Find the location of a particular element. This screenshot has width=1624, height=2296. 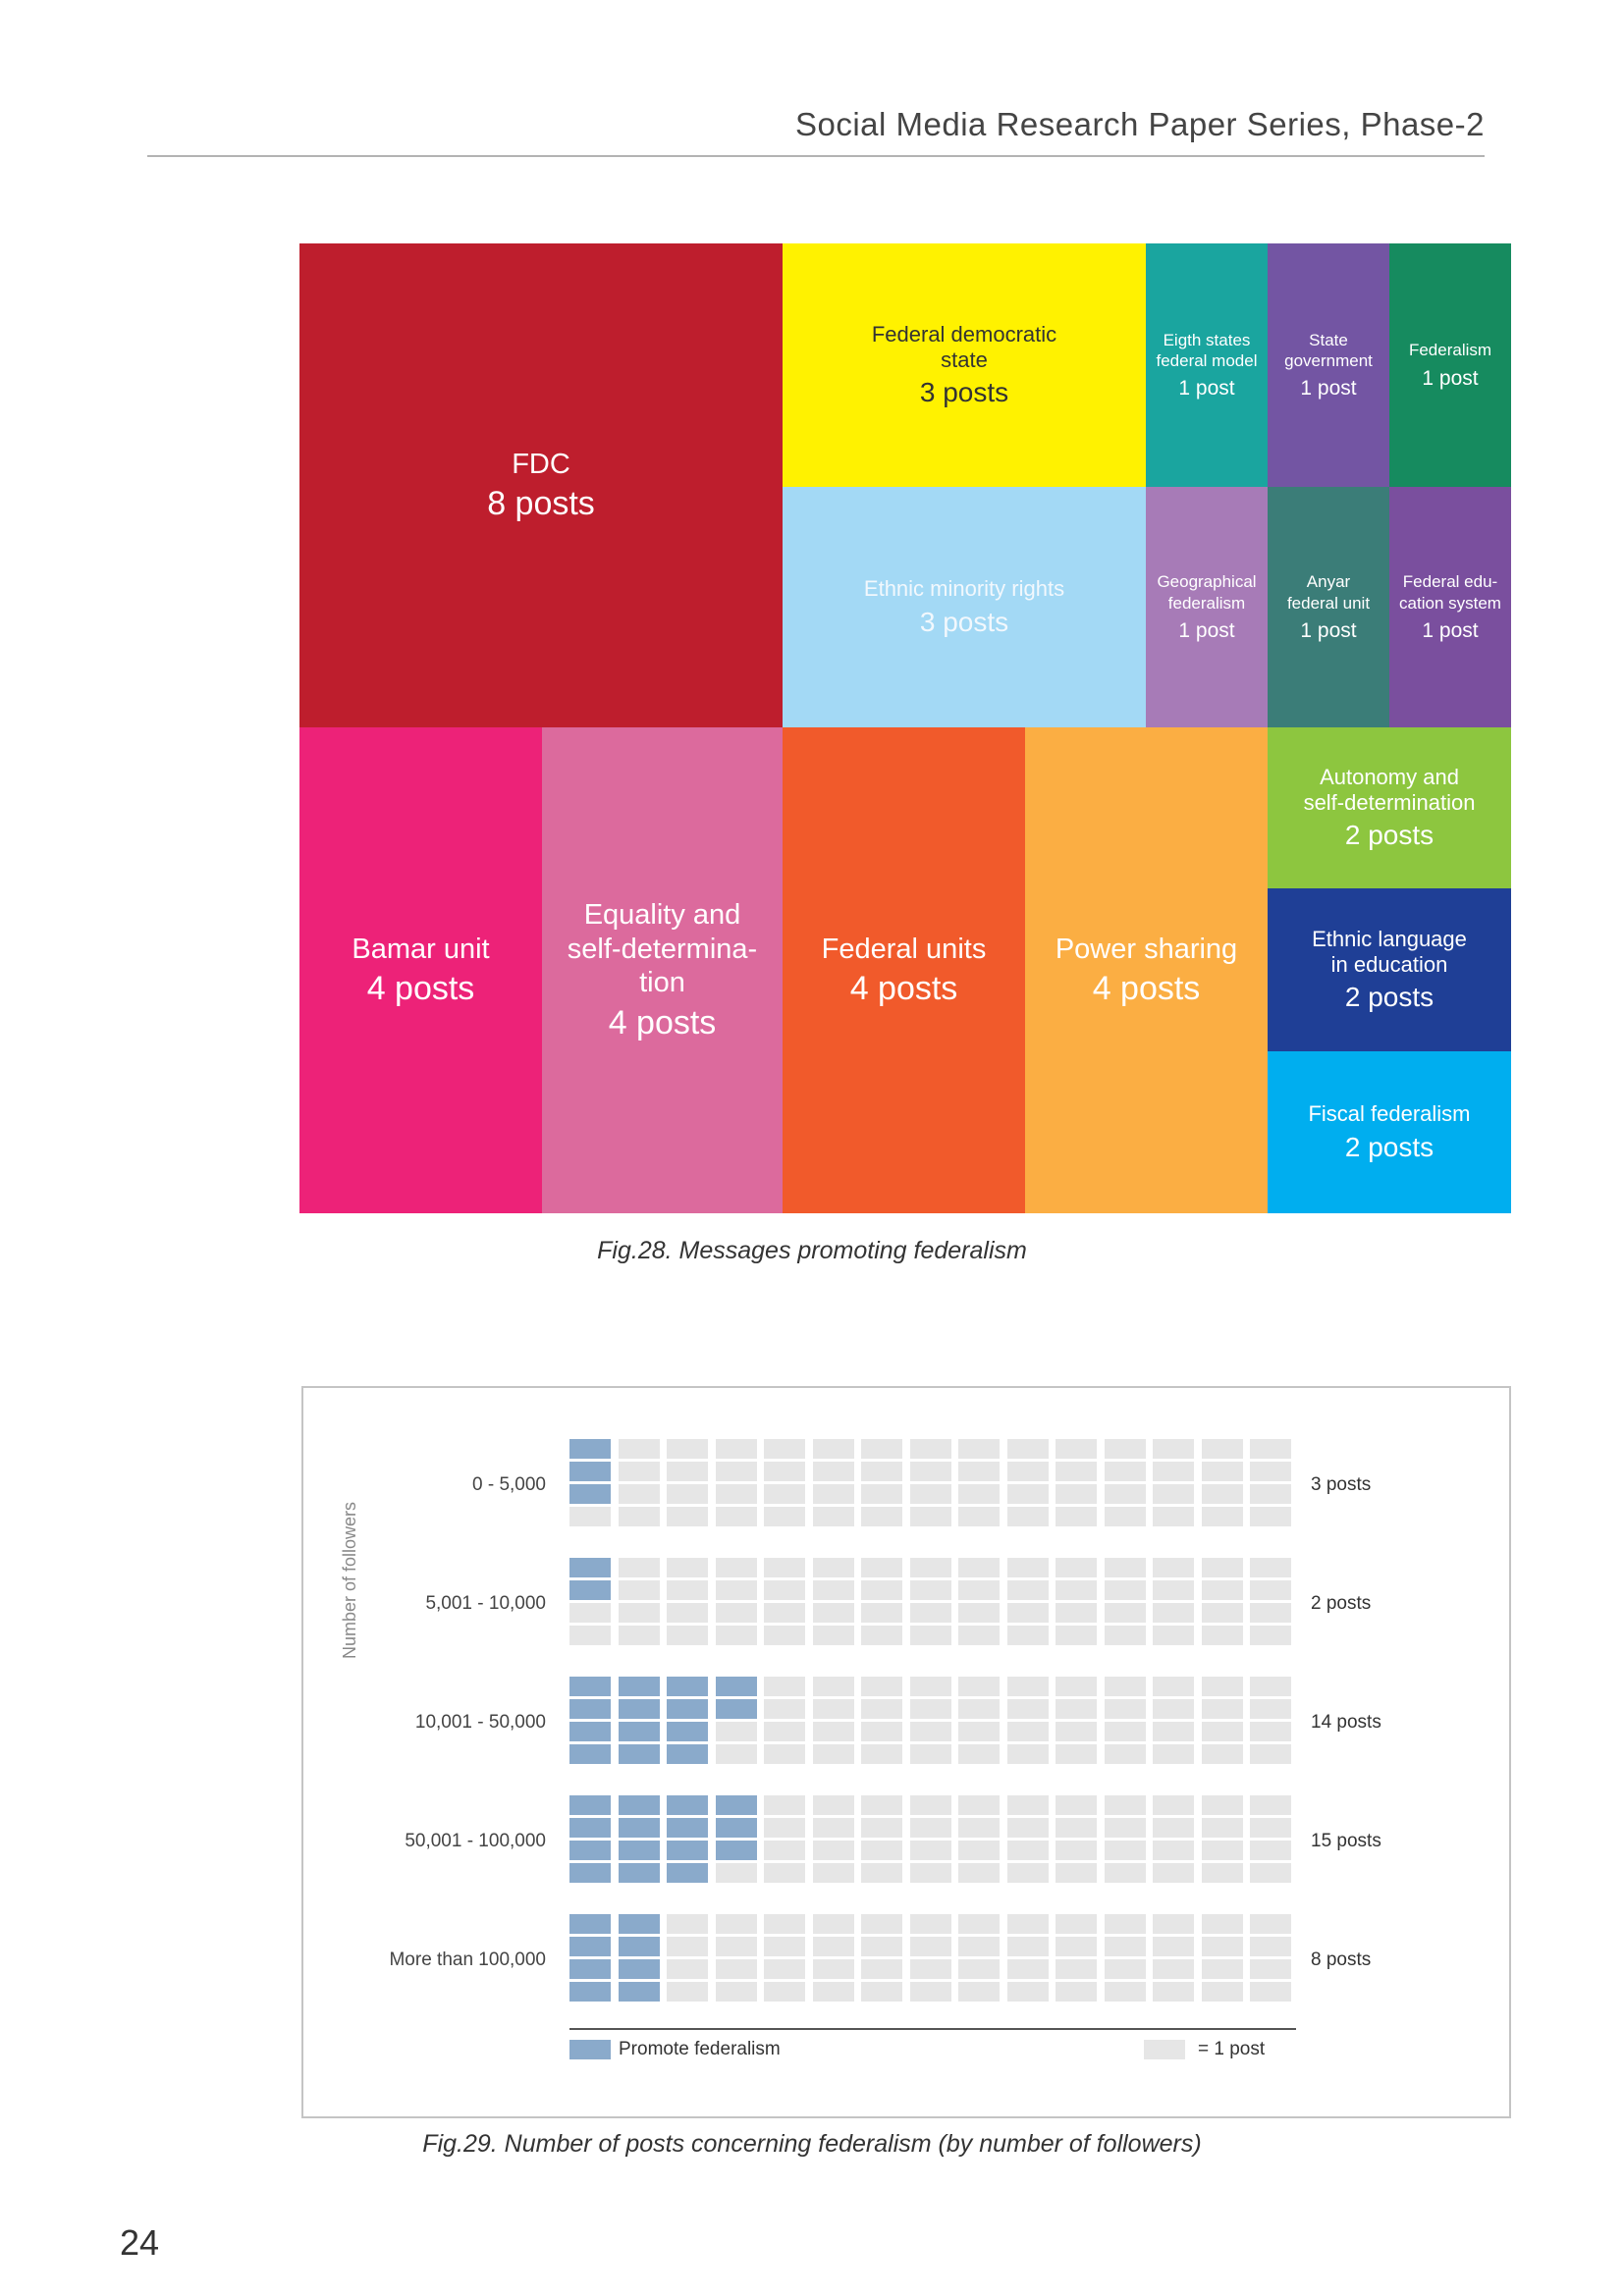

category-label: 0 - 5,000 is located at coordinates (509, 1484).